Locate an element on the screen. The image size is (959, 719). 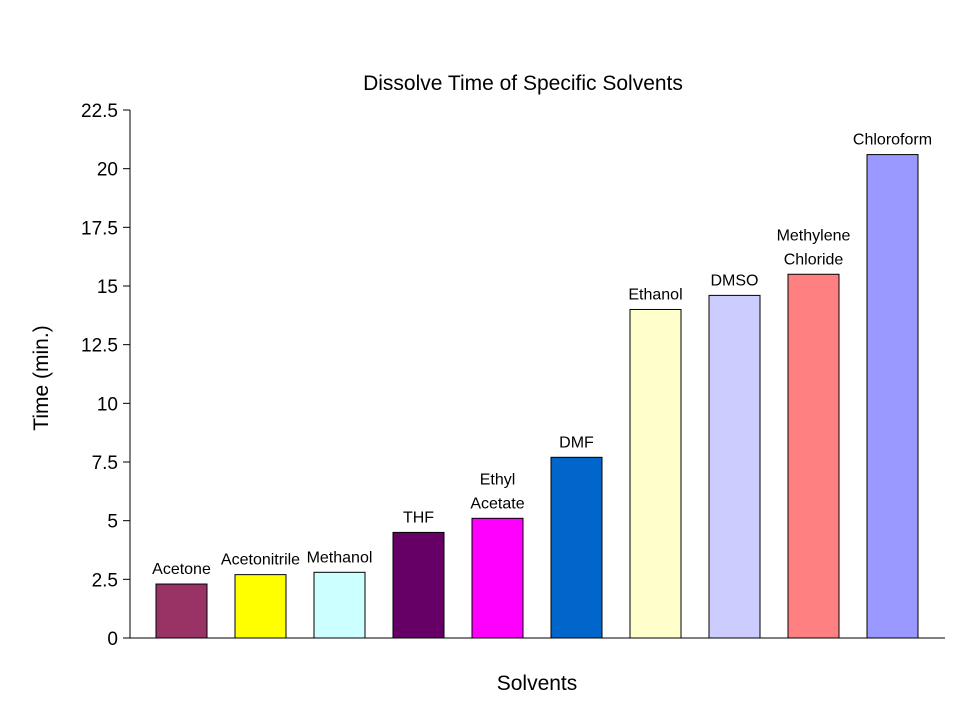
y-axis-title: Time (min.) is located at coordinates (41, 377).